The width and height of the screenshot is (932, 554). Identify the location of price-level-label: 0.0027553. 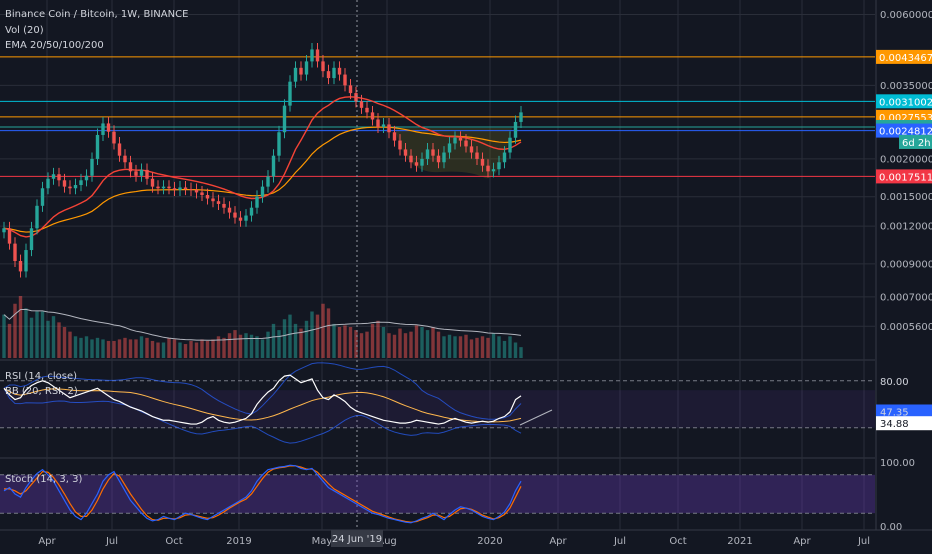
(905, 118).